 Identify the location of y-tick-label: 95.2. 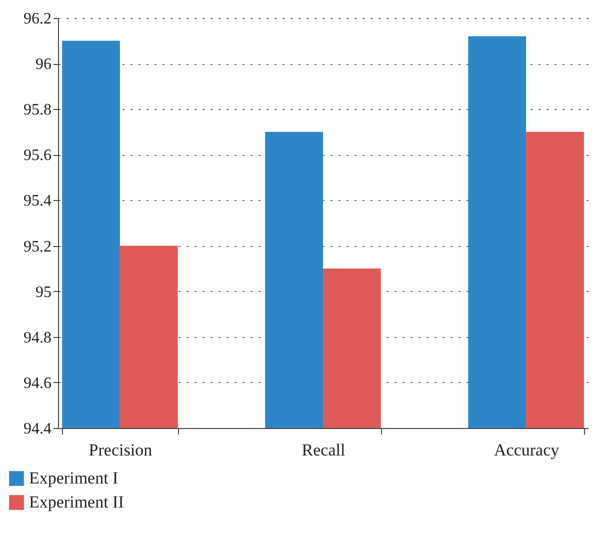
(38, 247).